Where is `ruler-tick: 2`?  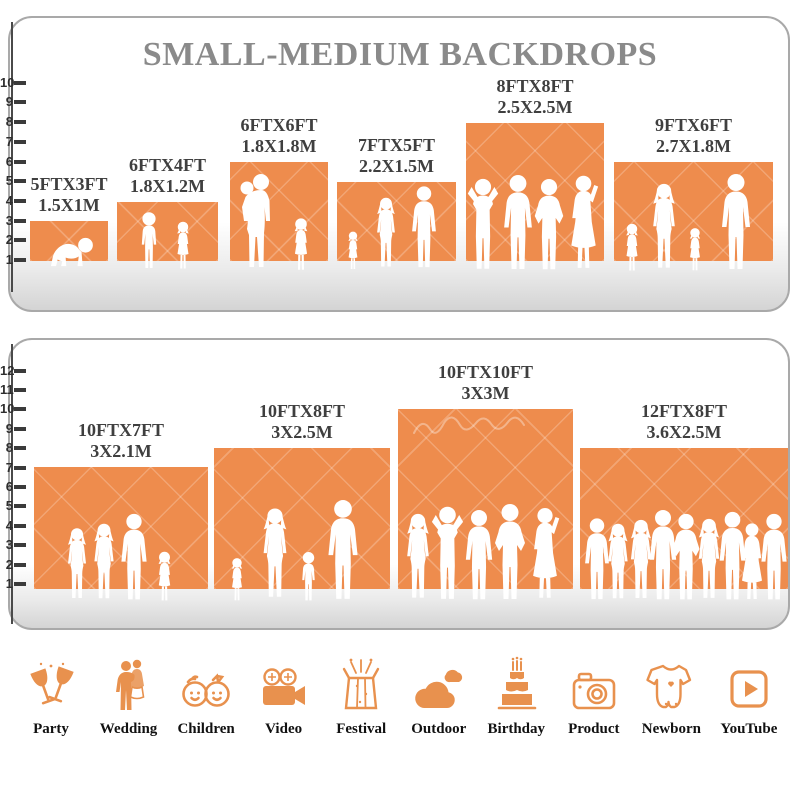 ruler-tick: 2 is located at coordinates (13, 565).